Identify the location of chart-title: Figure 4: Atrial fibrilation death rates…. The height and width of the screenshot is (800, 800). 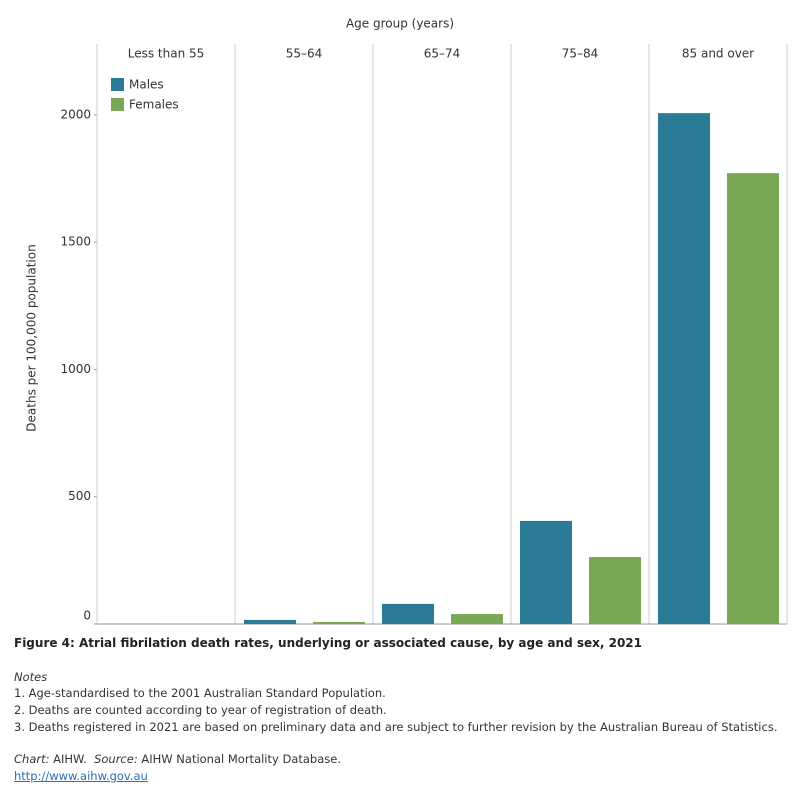
(328, 643).